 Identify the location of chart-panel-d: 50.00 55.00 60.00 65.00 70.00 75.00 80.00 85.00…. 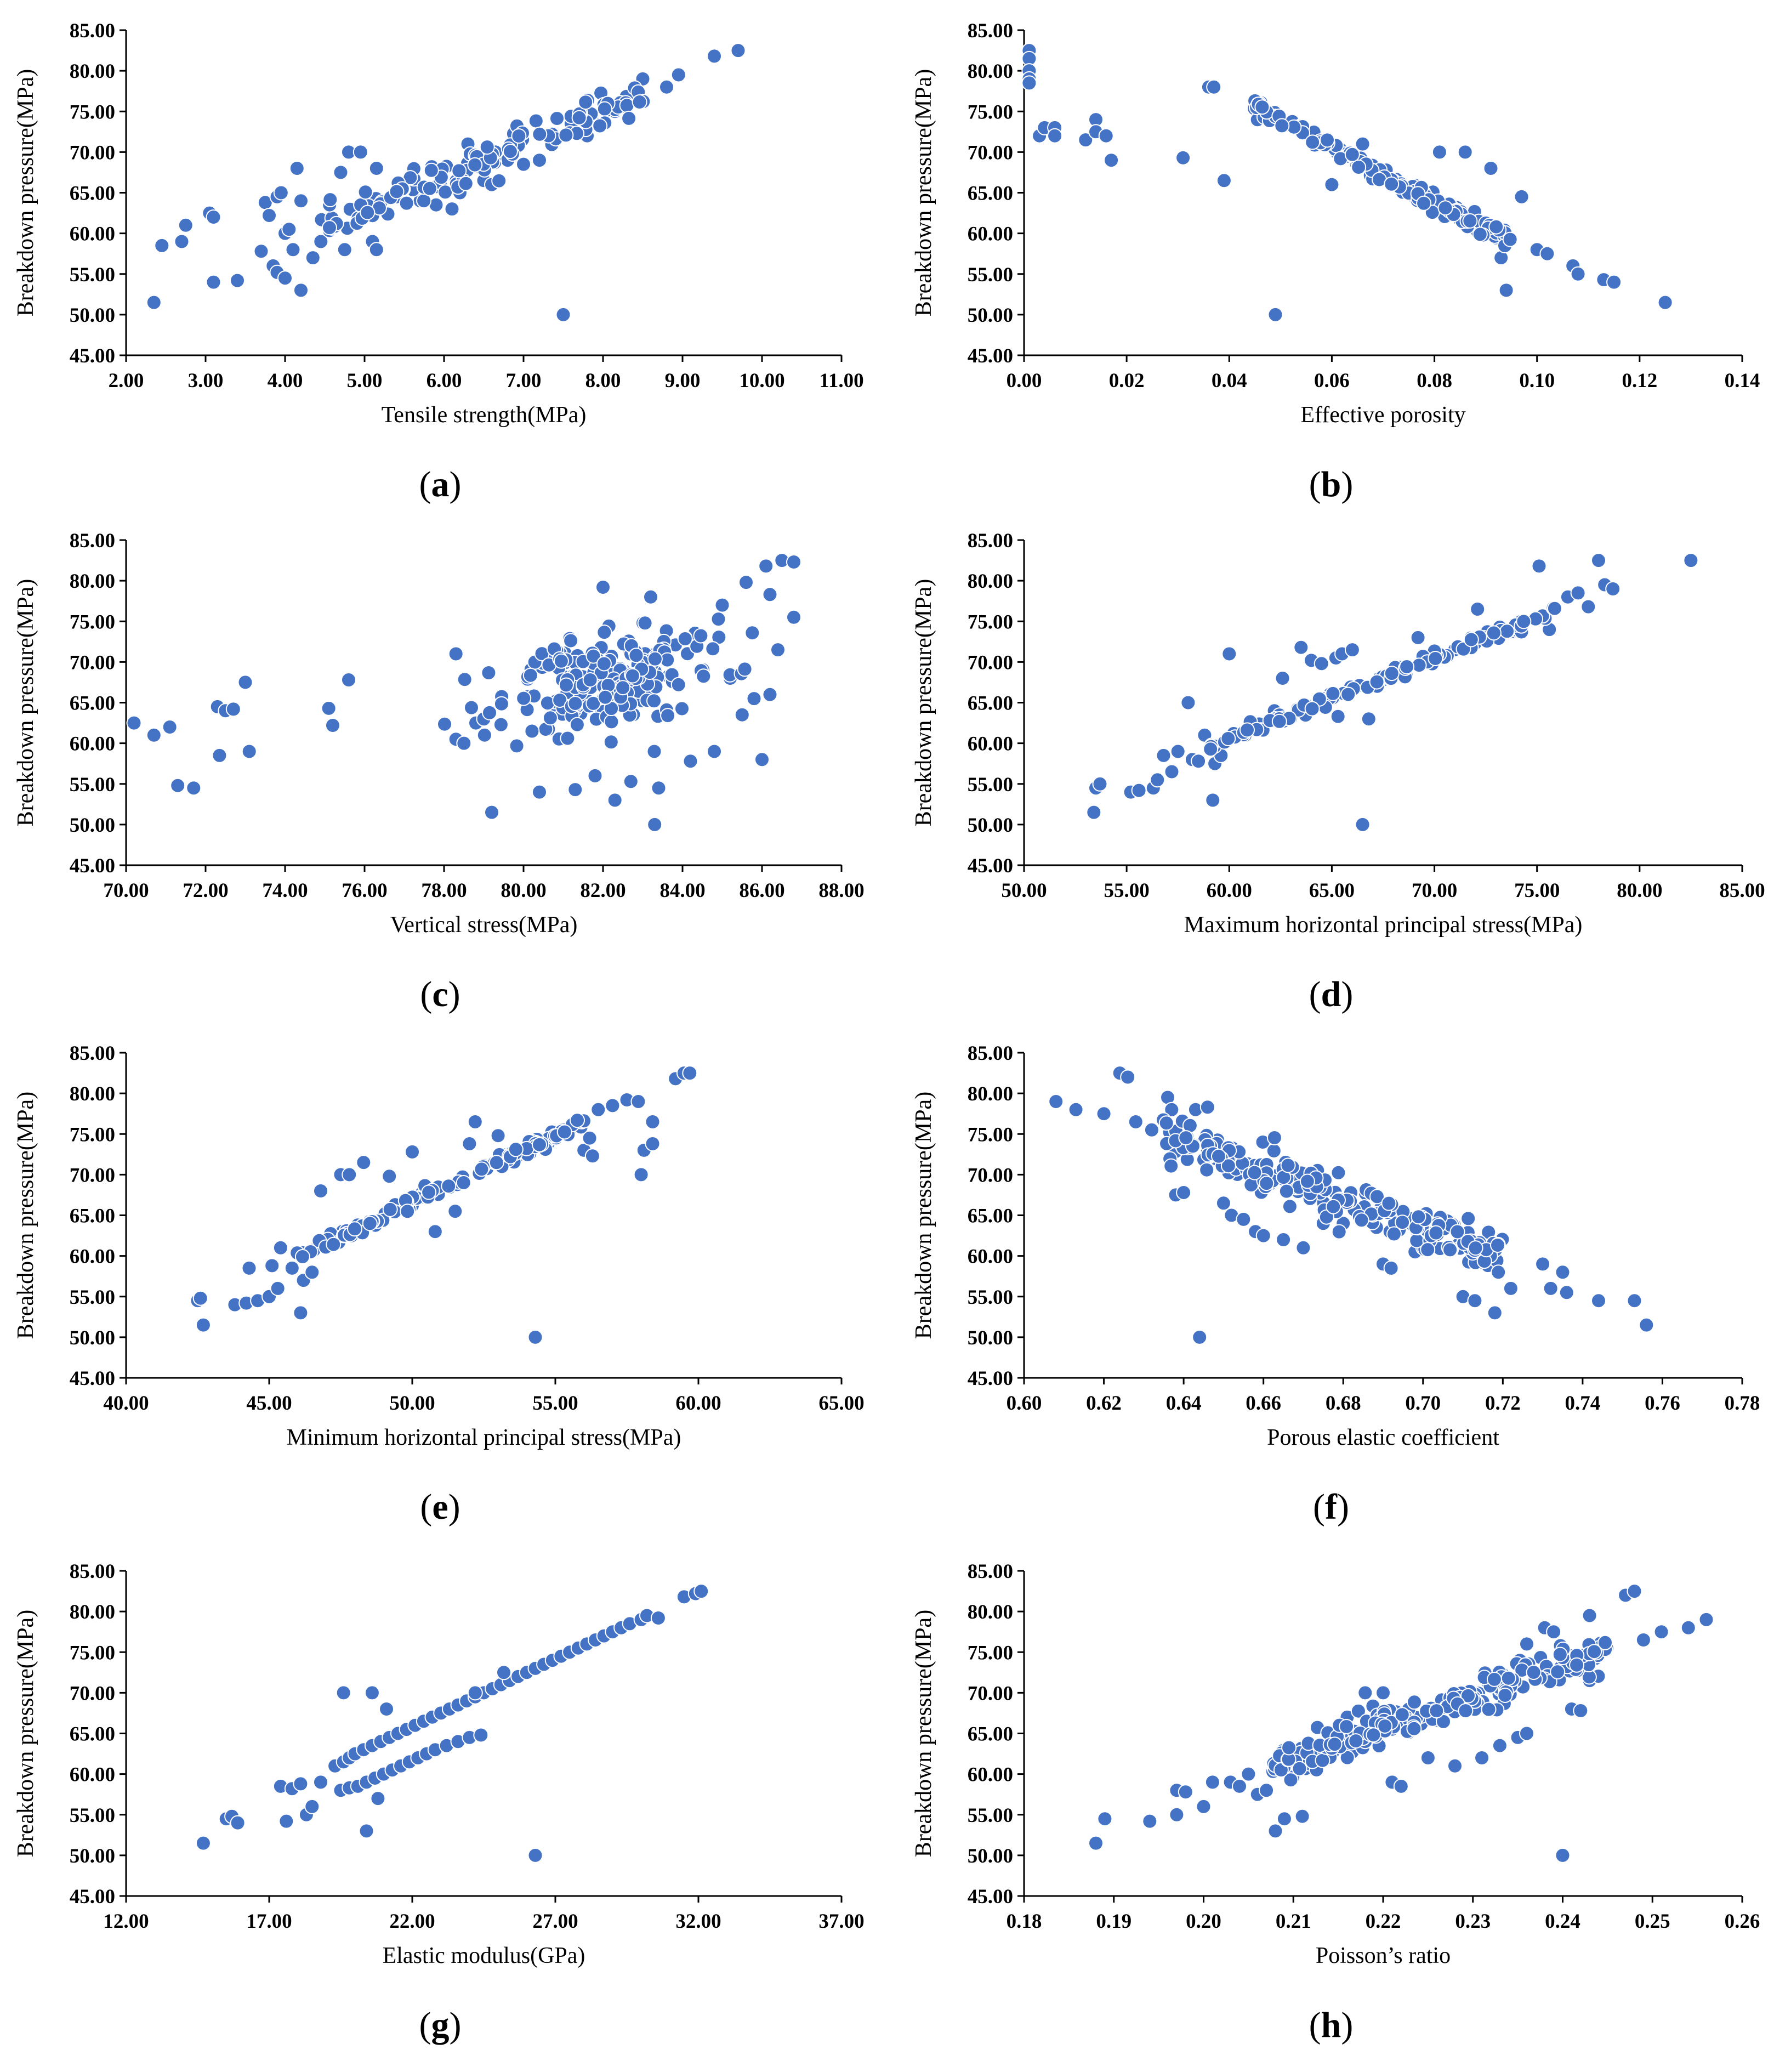
(1338, 772).